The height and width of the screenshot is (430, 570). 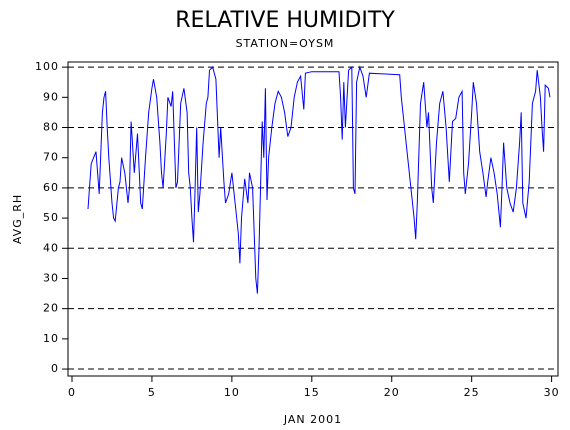 What do you see at coordinates (17, 219) in the screenshot?
I see `y-axis-label: AVG_RH` at bounding box center [17, 219].